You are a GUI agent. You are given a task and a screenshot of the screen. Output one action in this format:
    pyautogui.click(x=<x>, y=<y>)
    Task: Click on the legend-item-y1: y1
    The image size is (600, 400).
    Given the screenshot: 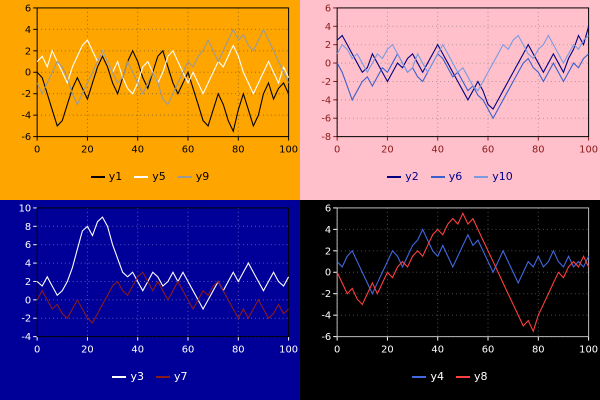 What is the action you would take?
    pyautogui.click(x=106, y=177)
    